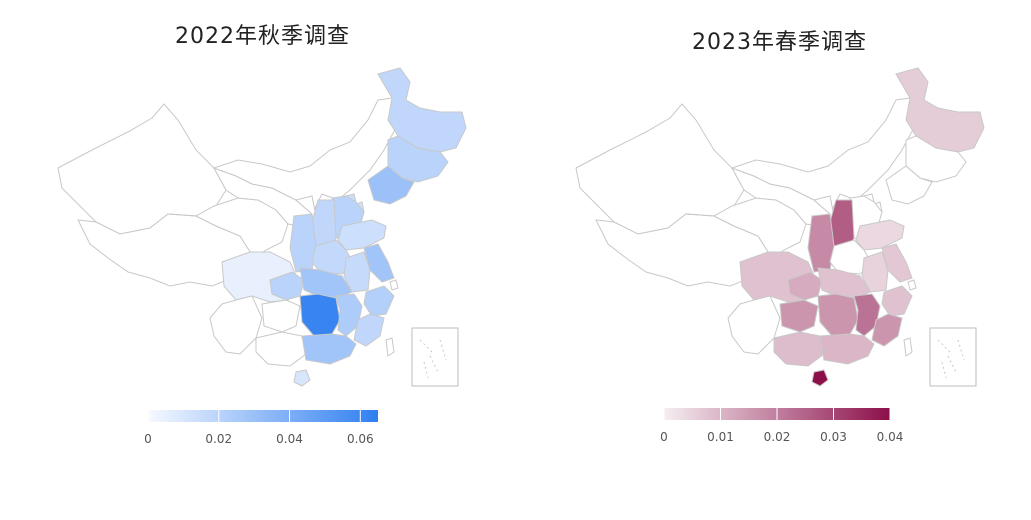  I want to click on legend-tick-label: 0.03, so click(833, 437).